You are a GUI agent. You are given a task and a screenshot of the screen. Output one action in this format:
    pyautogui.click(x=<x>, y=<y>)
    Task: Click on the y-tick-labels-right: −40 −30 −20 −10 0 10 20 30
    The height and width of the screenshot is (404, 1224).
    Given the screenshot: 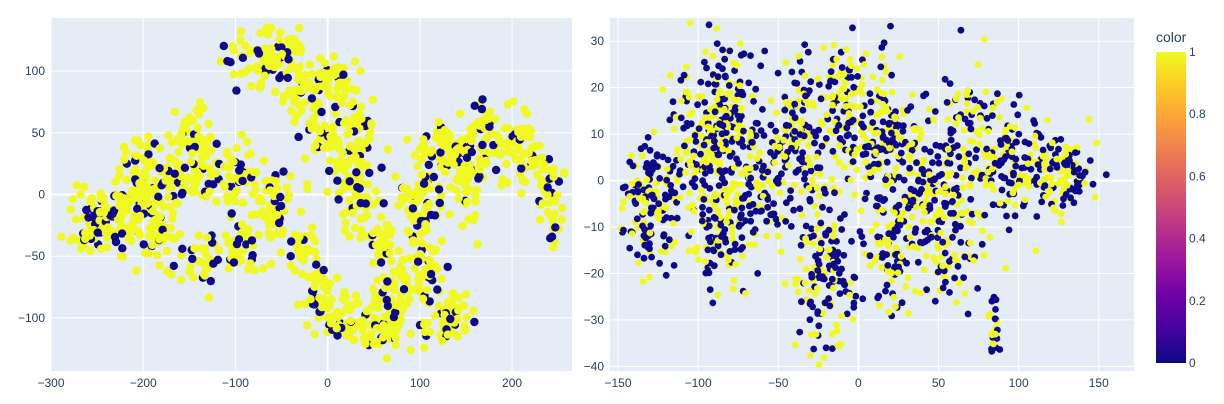 What is the action you would take?
    pyautogui.click(x=594, y=203)
    